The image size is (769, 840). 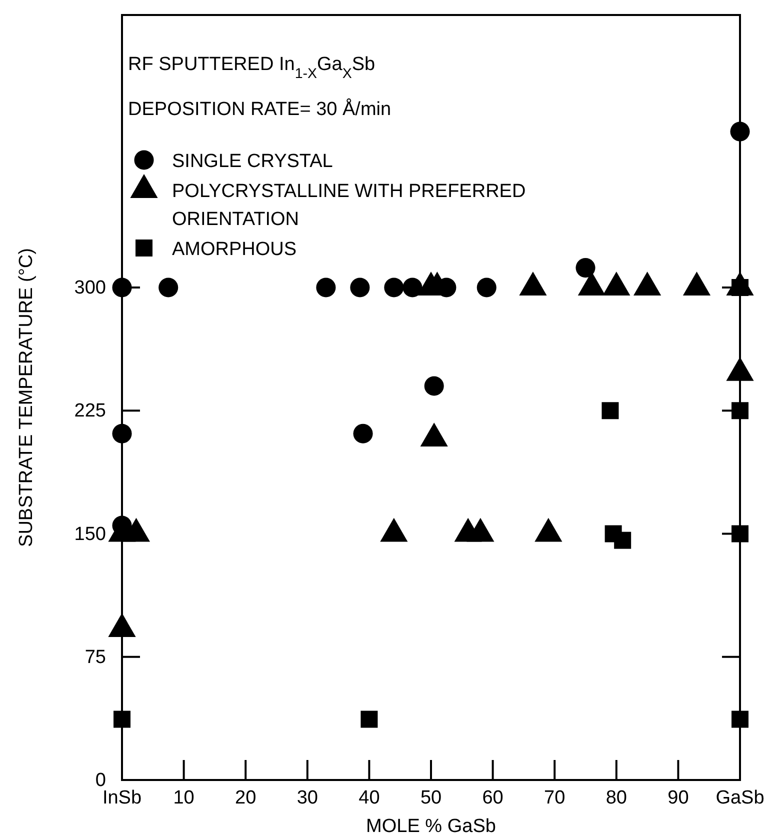 I want to click on y-axis-title: SUBSTRATE TEMPERATURE (°C), so click(x=26, y=397).